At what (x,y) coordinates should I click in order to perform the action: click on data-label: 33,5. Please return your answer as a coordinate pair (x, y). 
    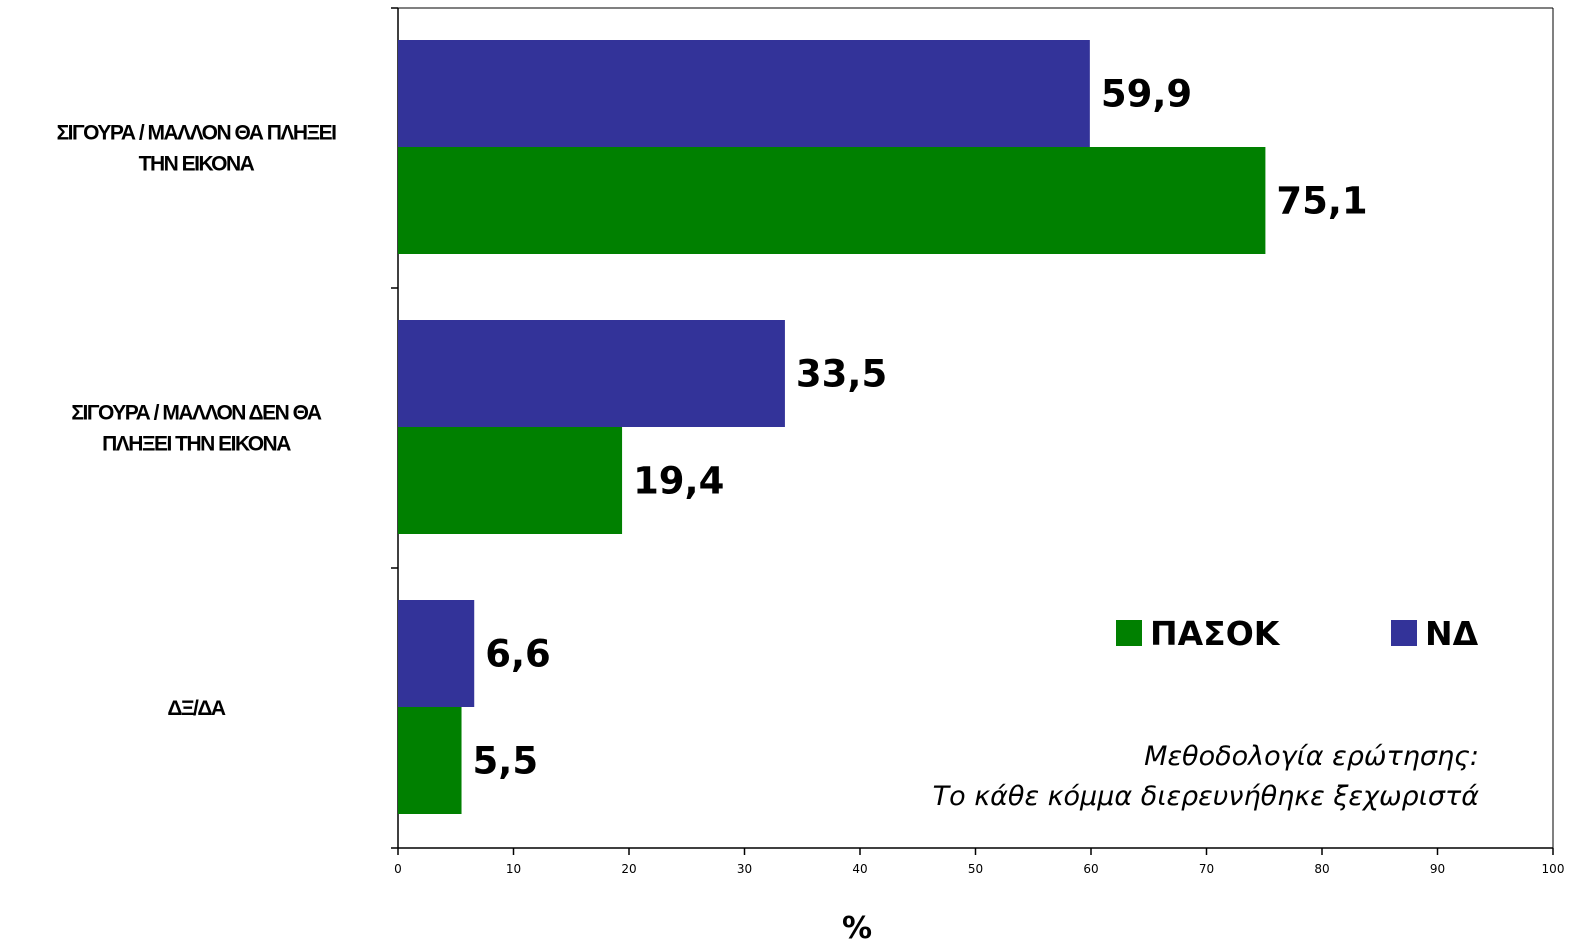
    Looking at the image, I should click on (841, 374).